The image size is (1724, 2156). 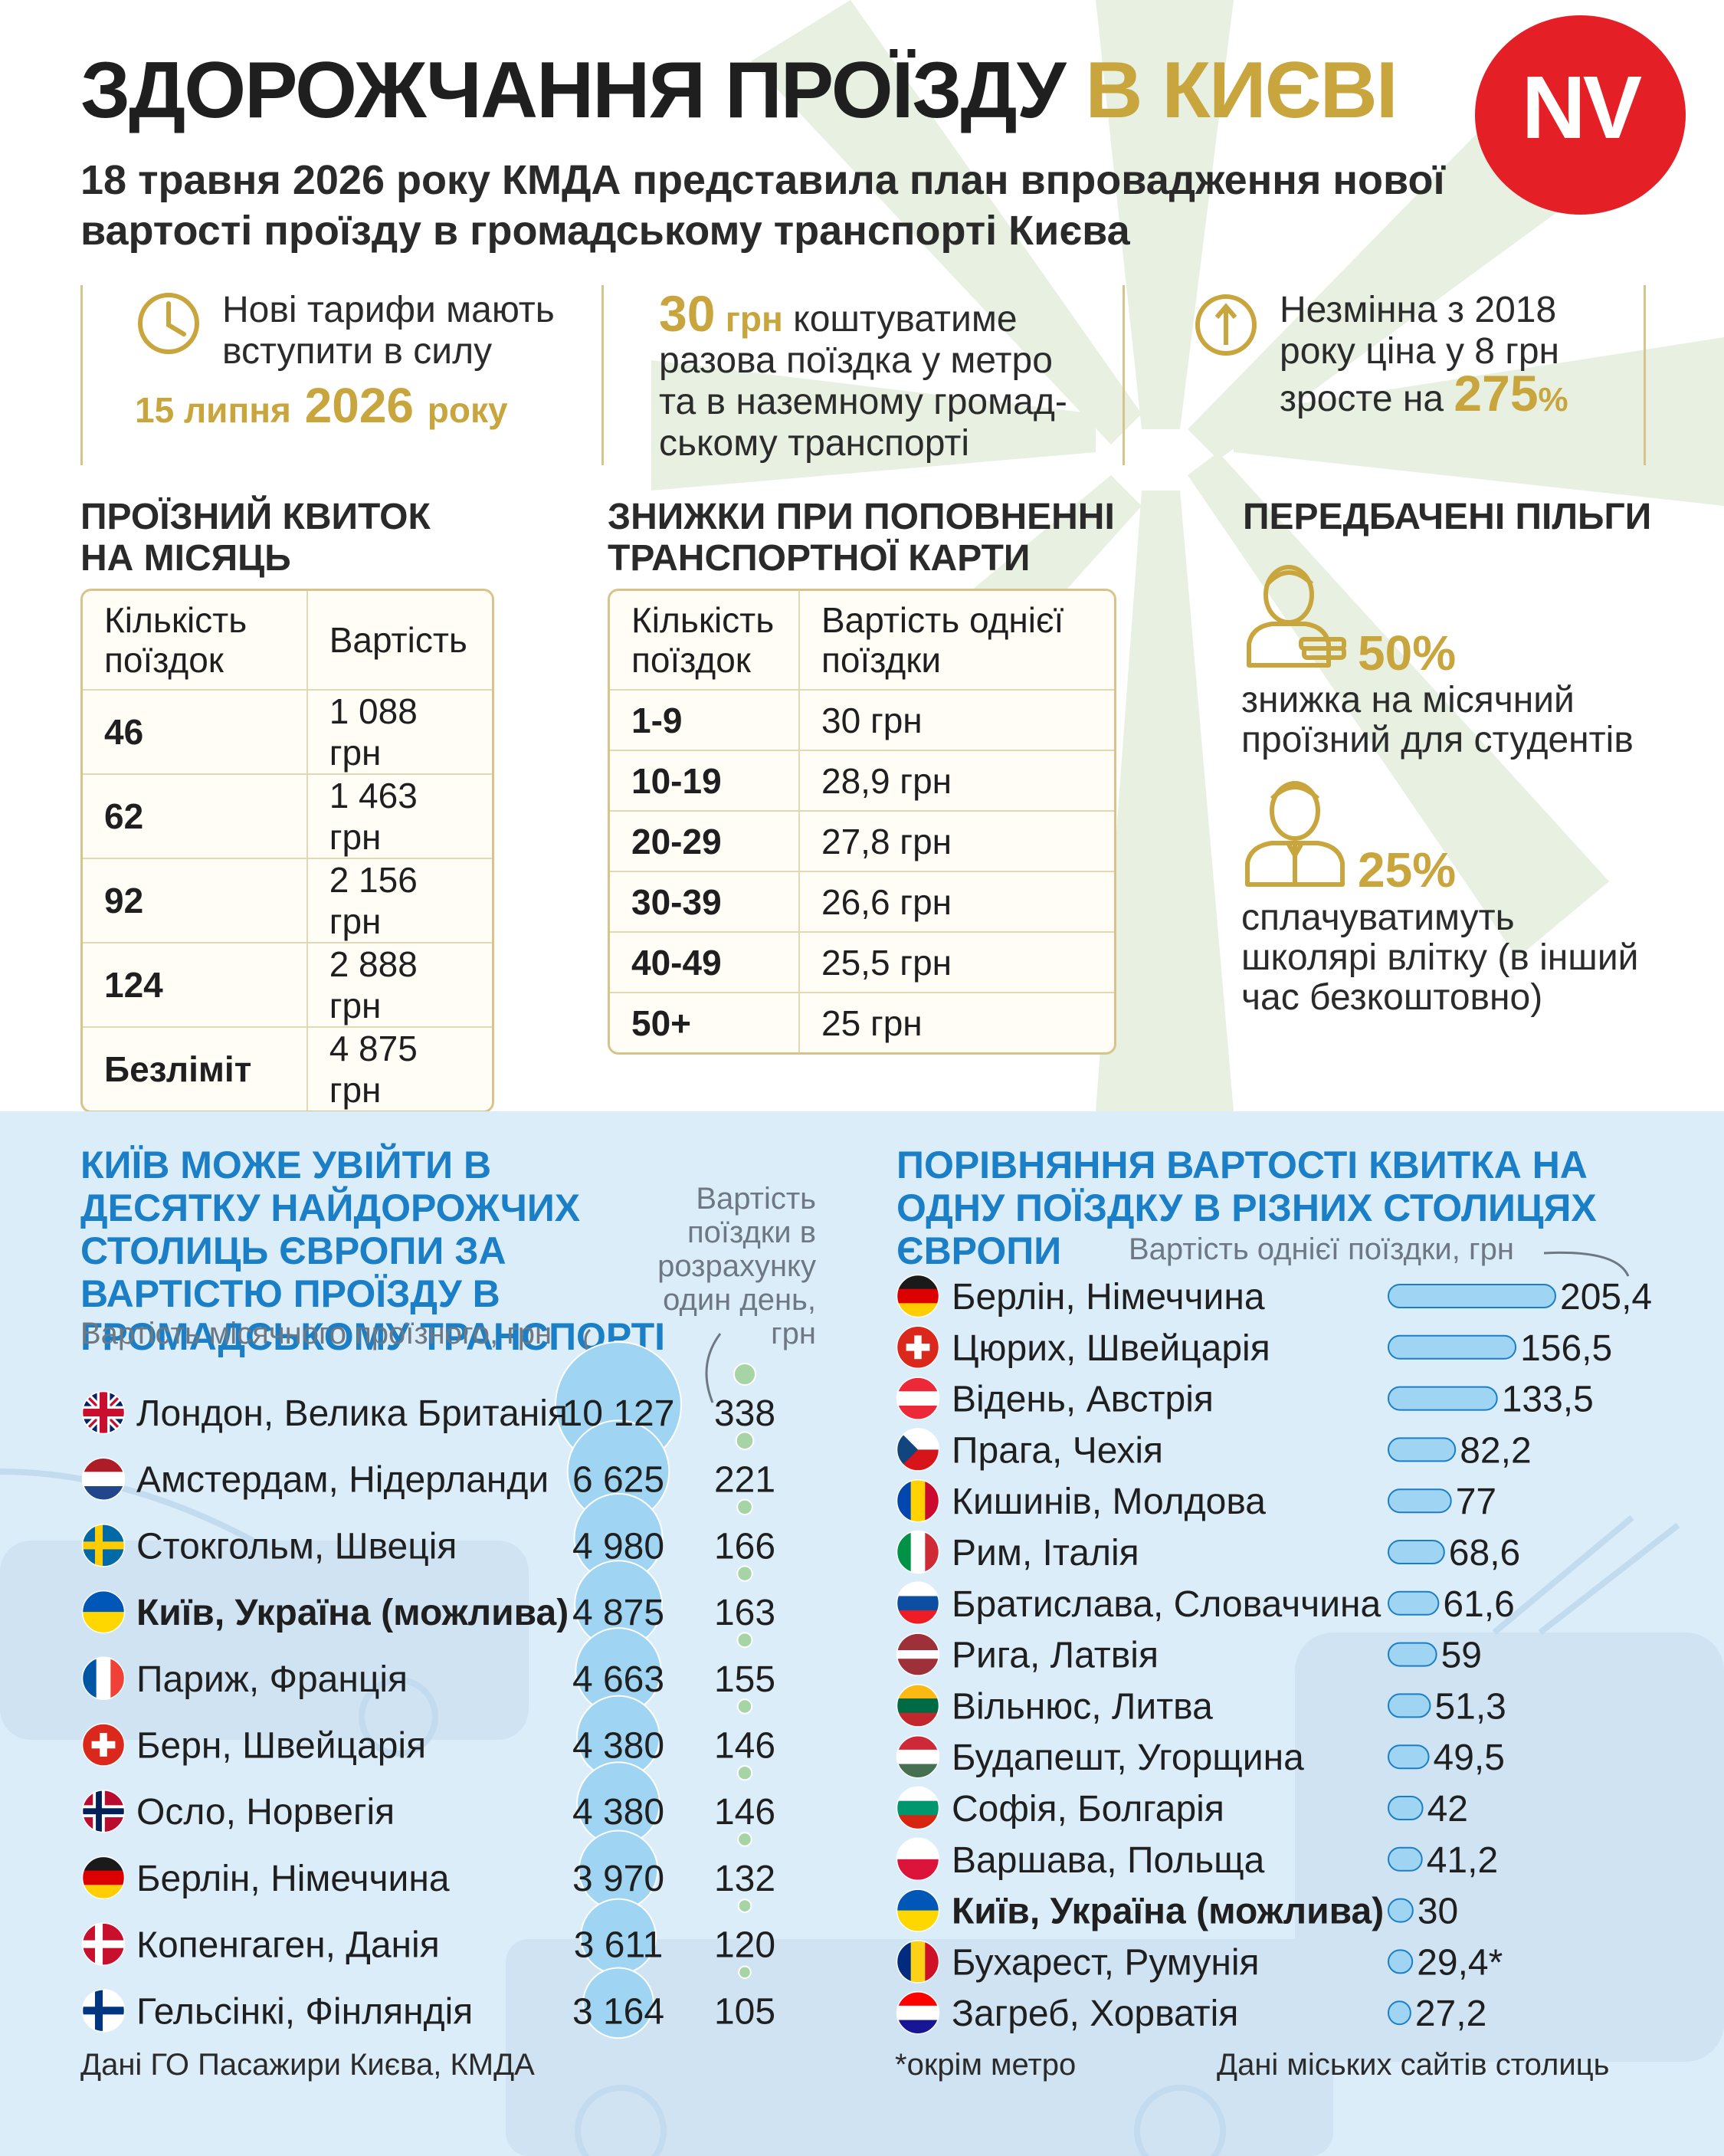 What do you see at coordinates (103, 1679) in the screenshot?
I see `fr-flag-icon` at bounding box center [103, 1679].